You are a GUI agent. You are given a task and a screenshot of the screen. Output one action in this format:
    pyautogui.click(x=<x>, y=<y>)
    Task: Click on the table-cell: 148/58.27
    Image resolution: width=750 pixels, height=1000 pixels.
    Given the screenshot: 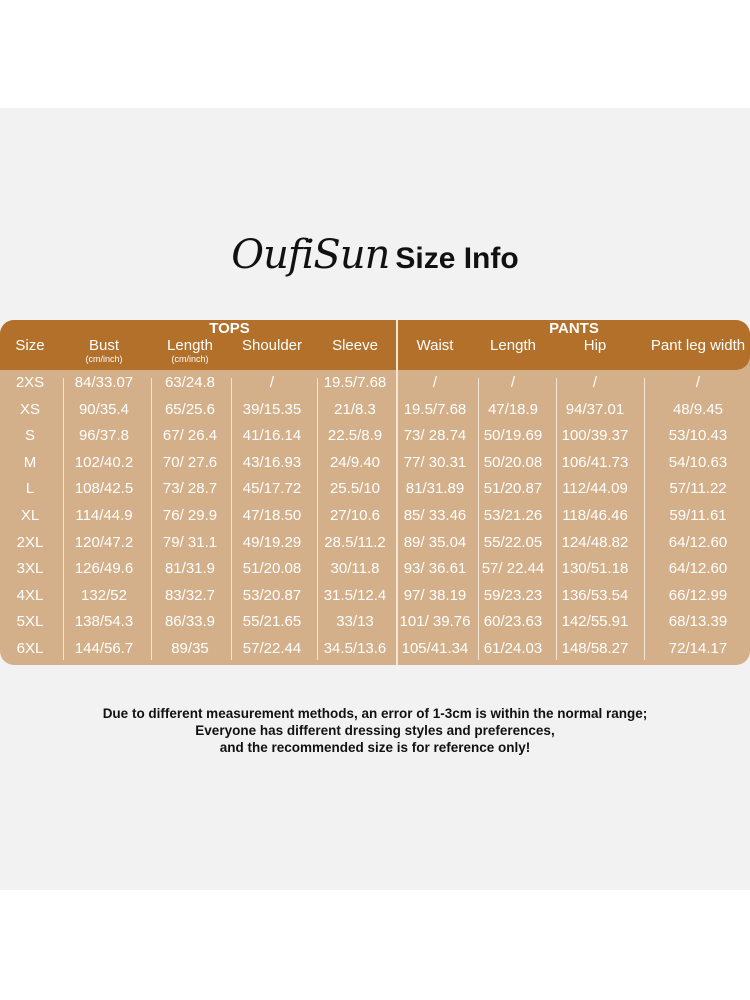 What is the action you would take?
    pyautogui.click(x=595, y=648)
    